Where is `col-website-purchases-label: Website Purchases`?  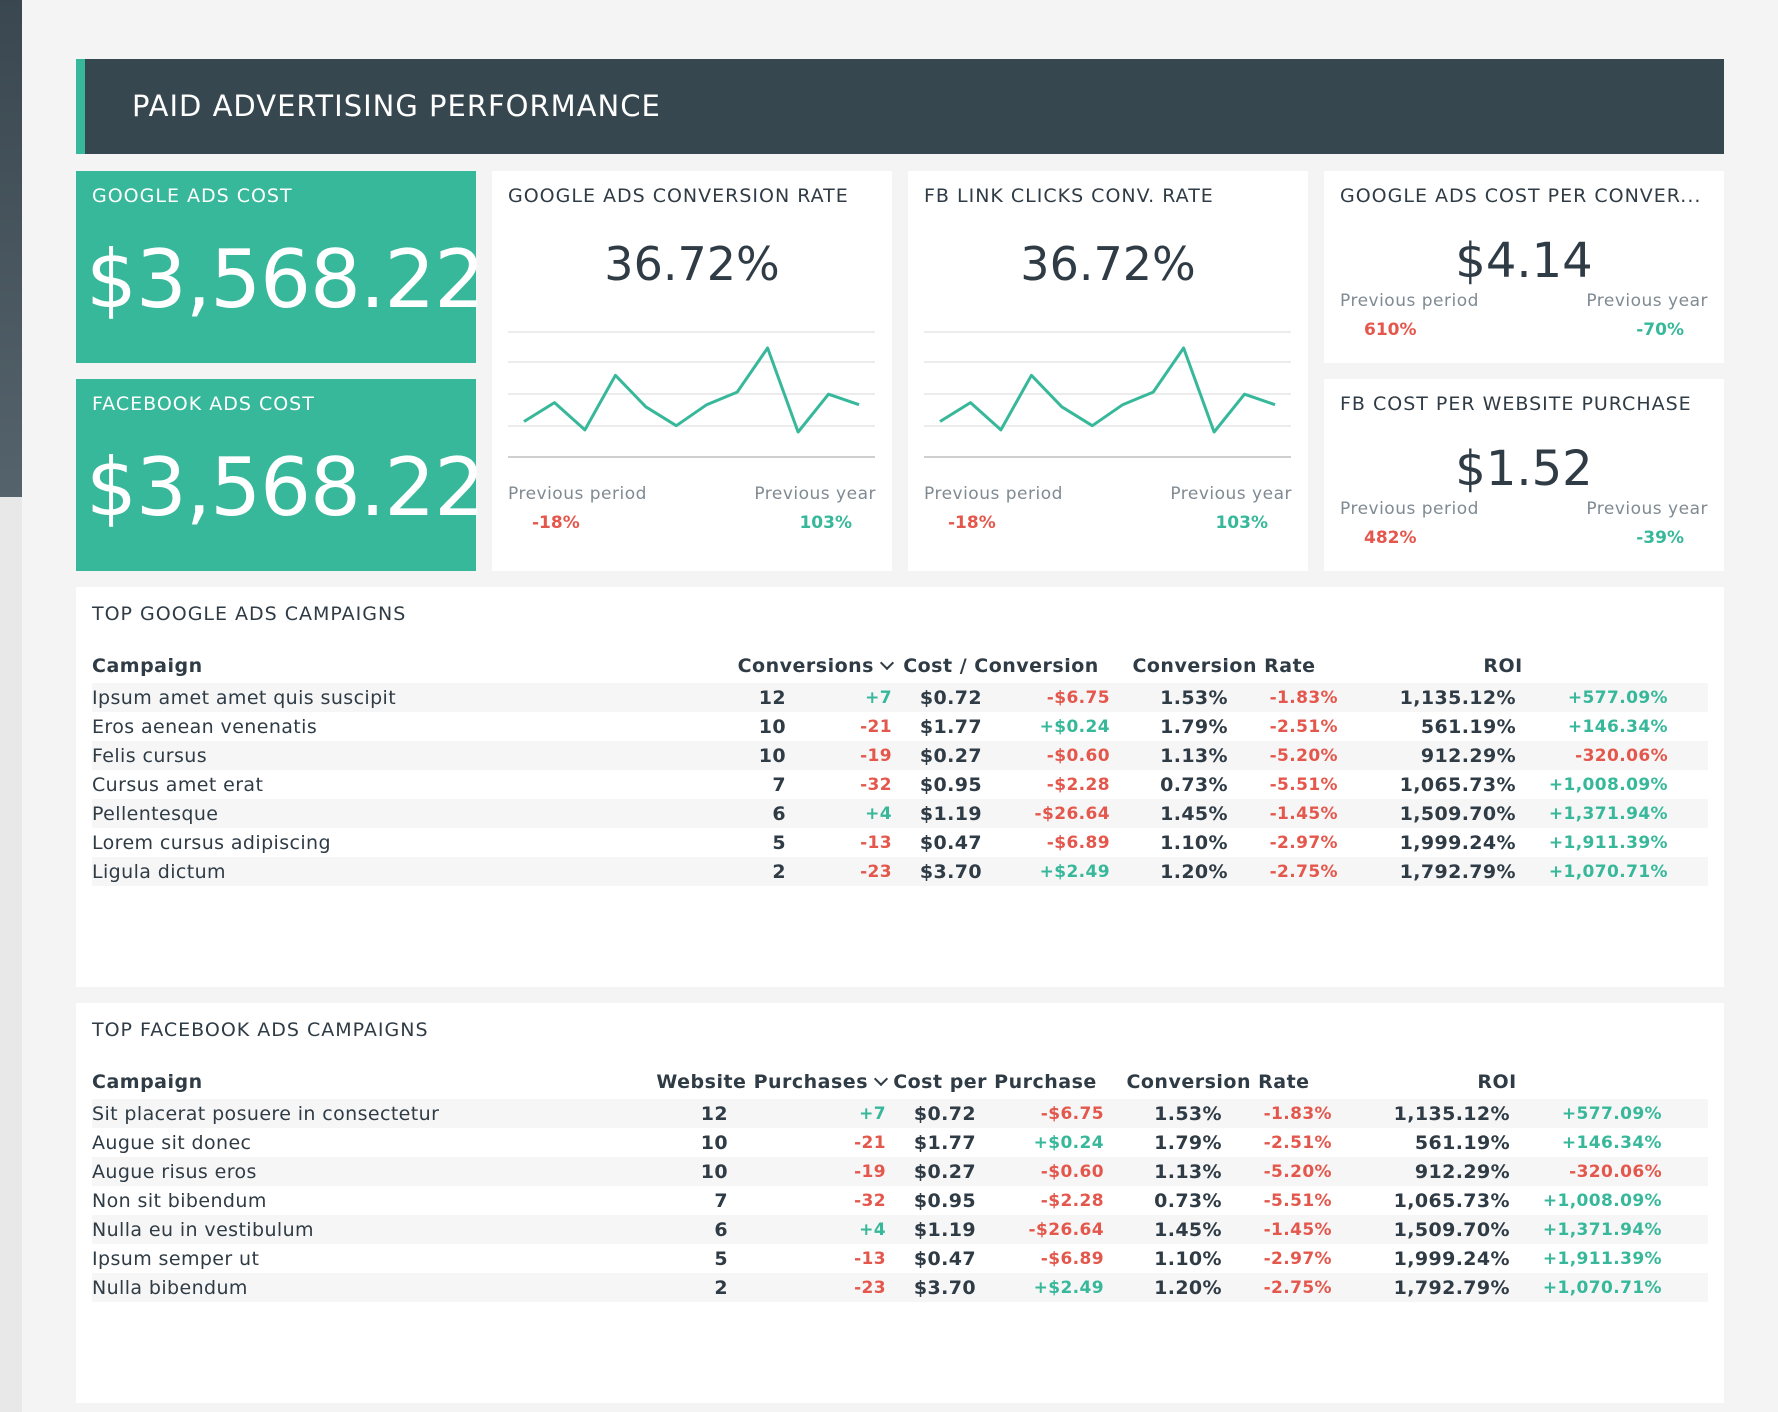
col-website-purchases-label: Website Purchases is located at coordinates (762, 1082).